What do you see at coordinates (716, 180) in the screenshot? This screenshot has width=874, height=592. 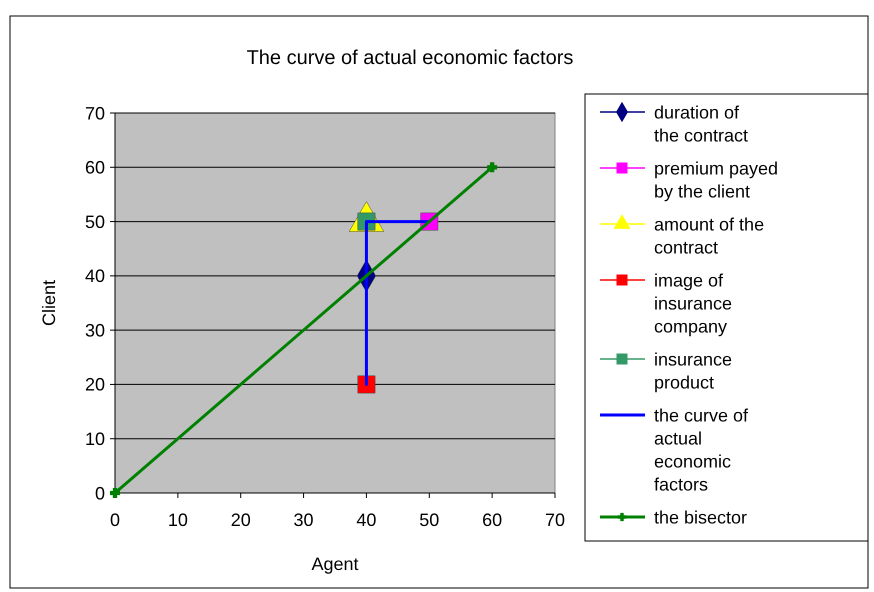 I see `legend-label: premium payed by the client` at bounding box center [716, 180].